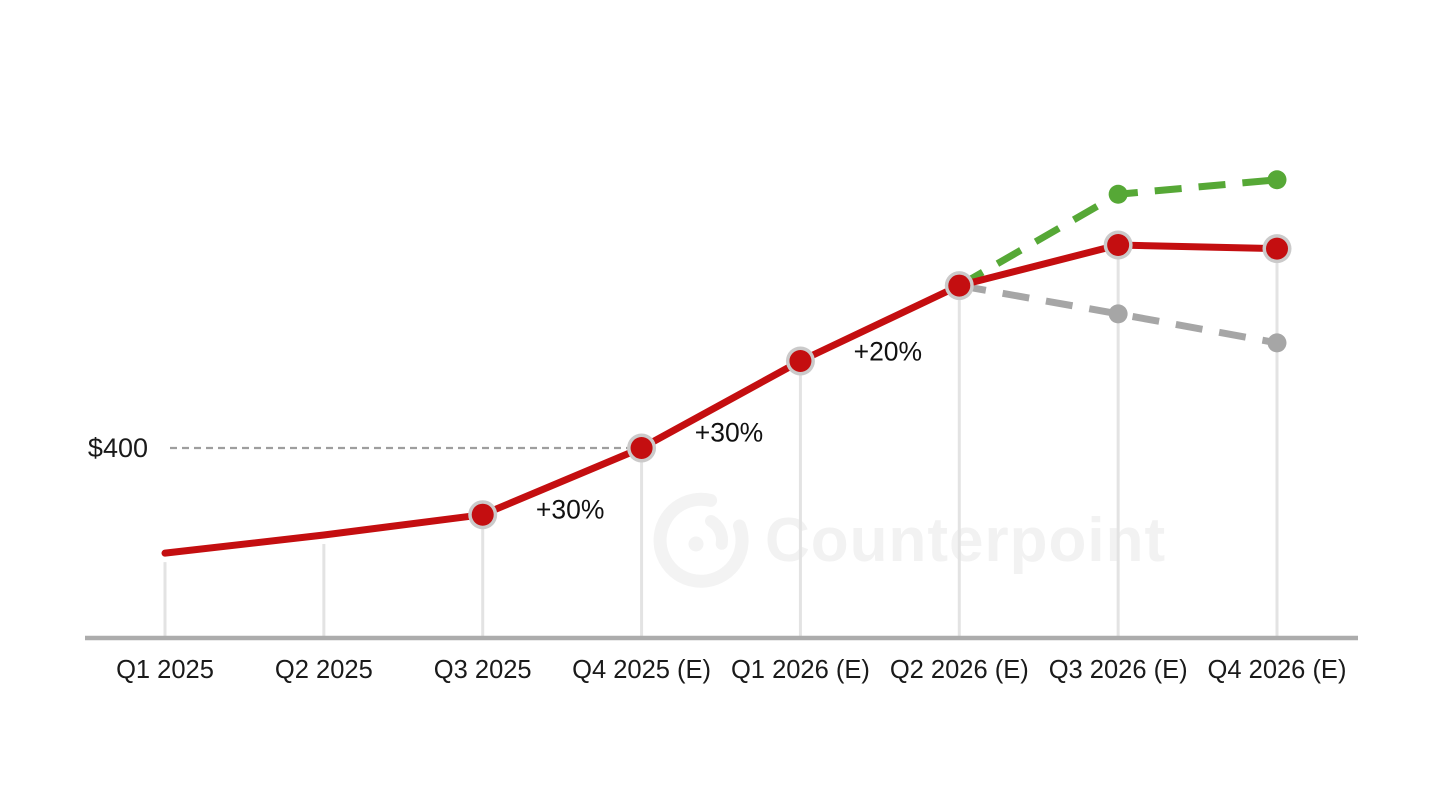  What do you see at coordinates (696, 544) in the screenshot?
I see `logo-dot` at bounding box center [696, 544].